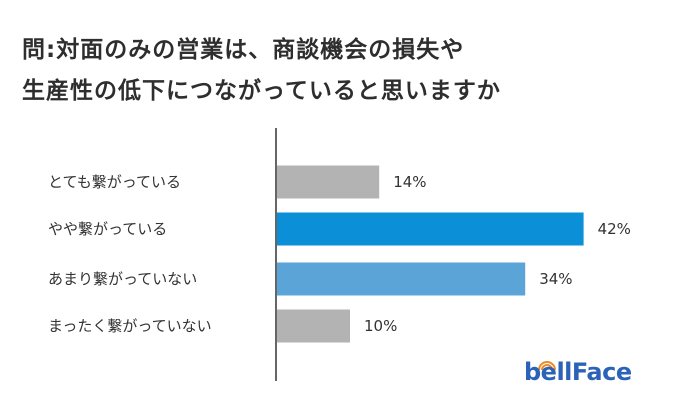 Image resolution: width=676 pixels, height=417 pixels. I want to click on value-label-2: 34%, so click(555, 279).